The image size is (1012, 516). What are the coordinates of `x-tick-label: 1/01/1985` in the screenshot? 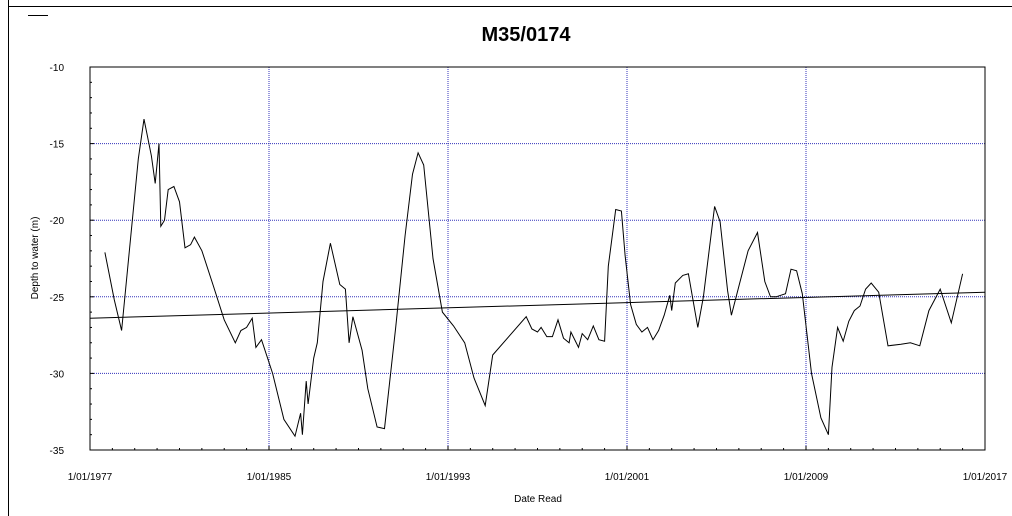 It's located at (269, 477).